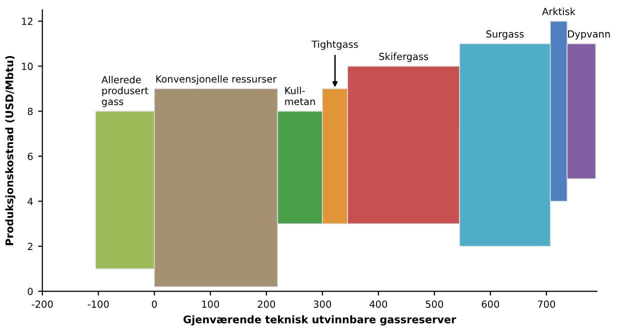  I want to click on annotation: Dypvann, so click(589, 35).